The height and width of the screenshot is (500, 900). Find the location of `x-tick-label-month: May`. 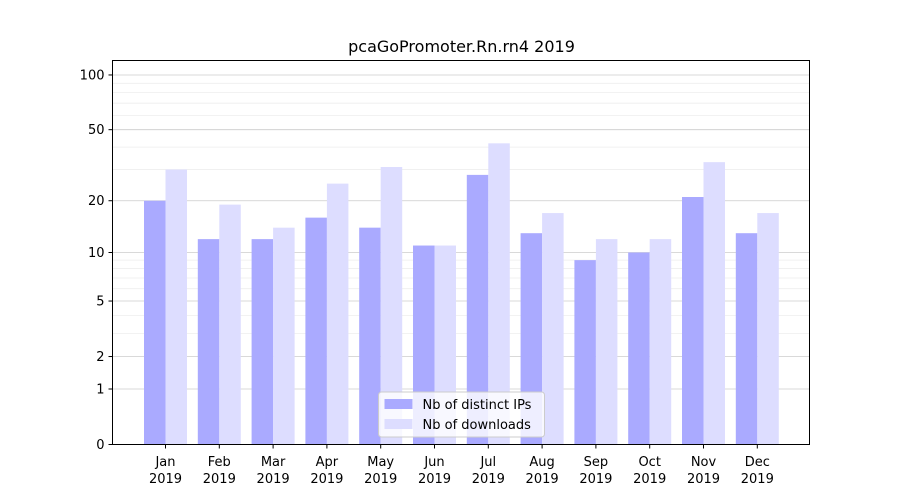

x-tick-label-month: May is located at coordinates (380, 462).